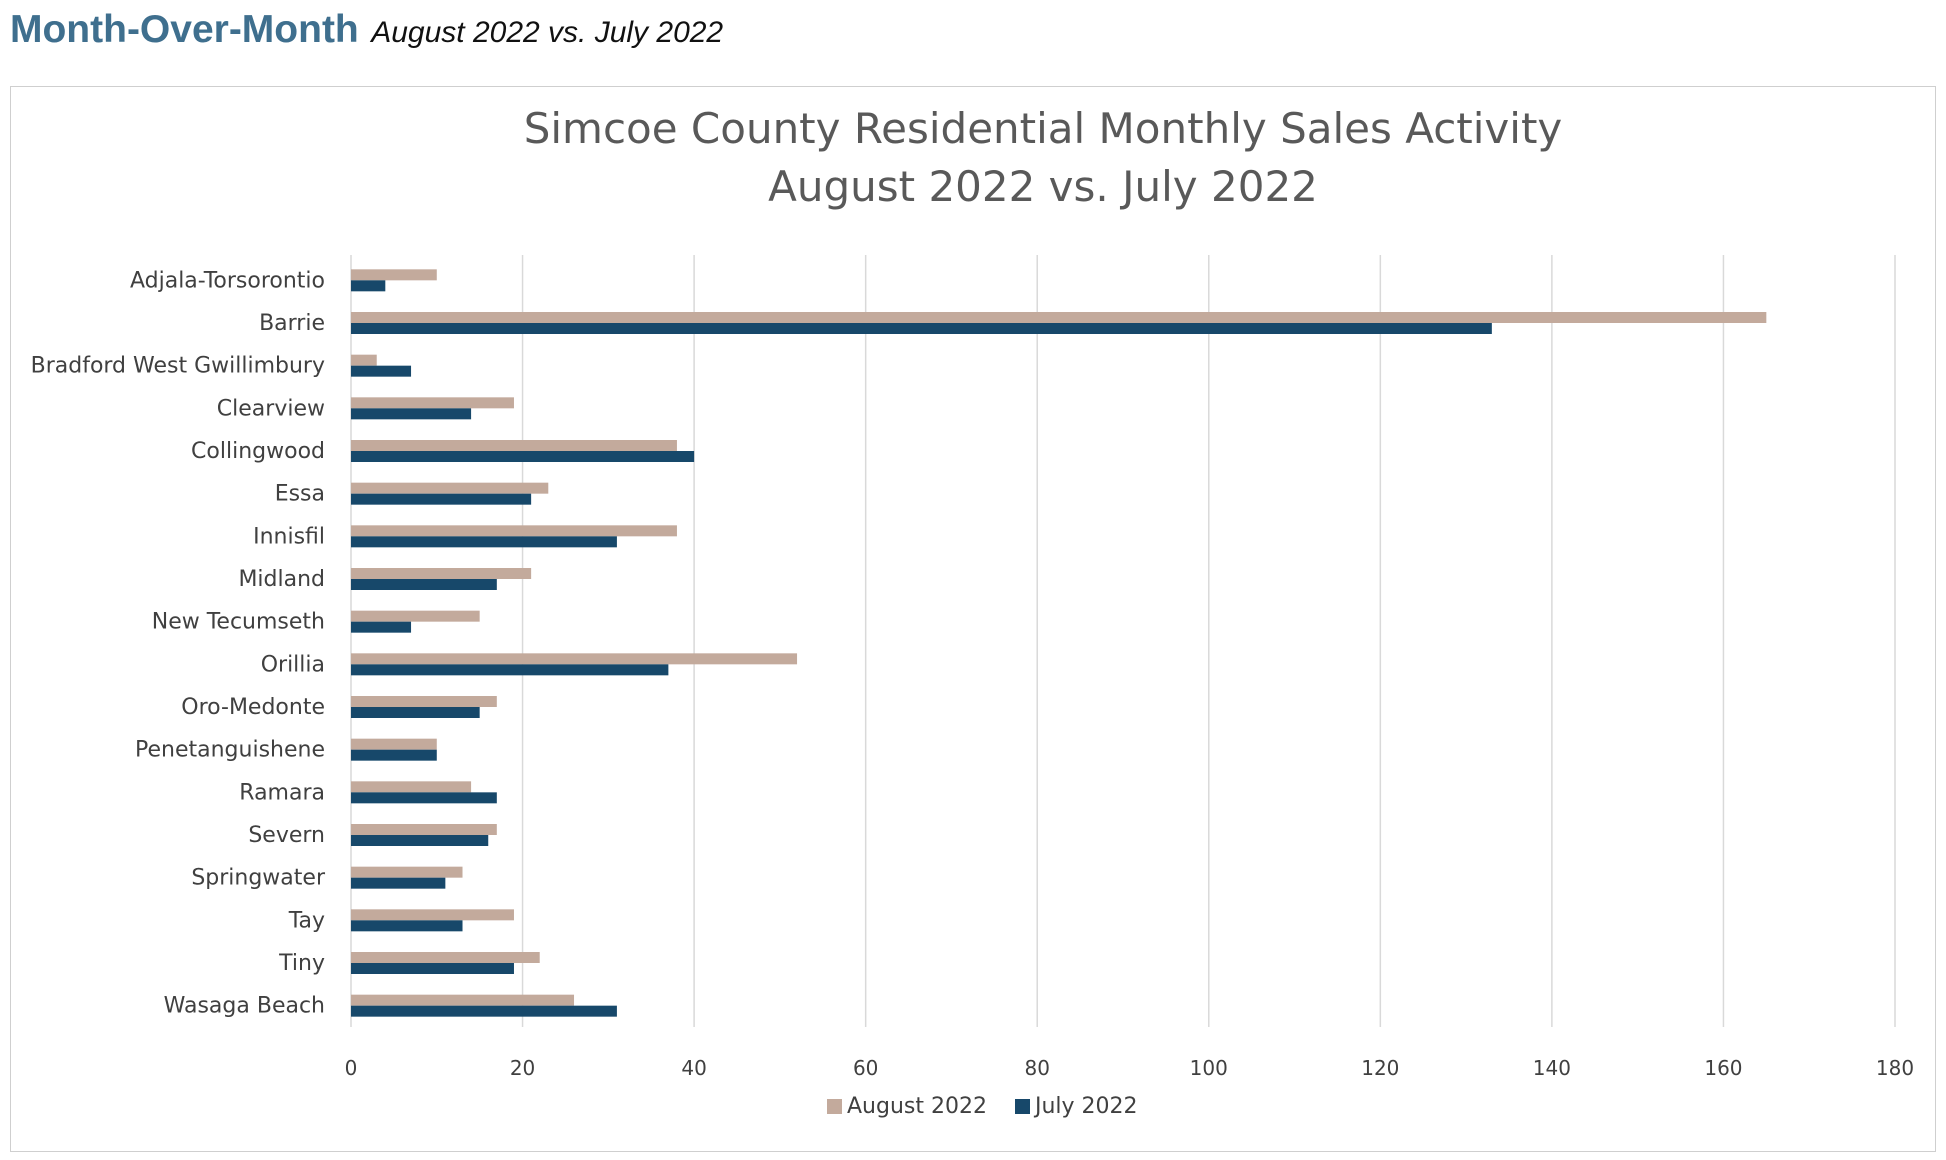 The width and height of the screenshot is (1946, 1160). Describe the element at coordinates (258, 451) in the screenshot. I see `category-label: Collingwood` at that location.